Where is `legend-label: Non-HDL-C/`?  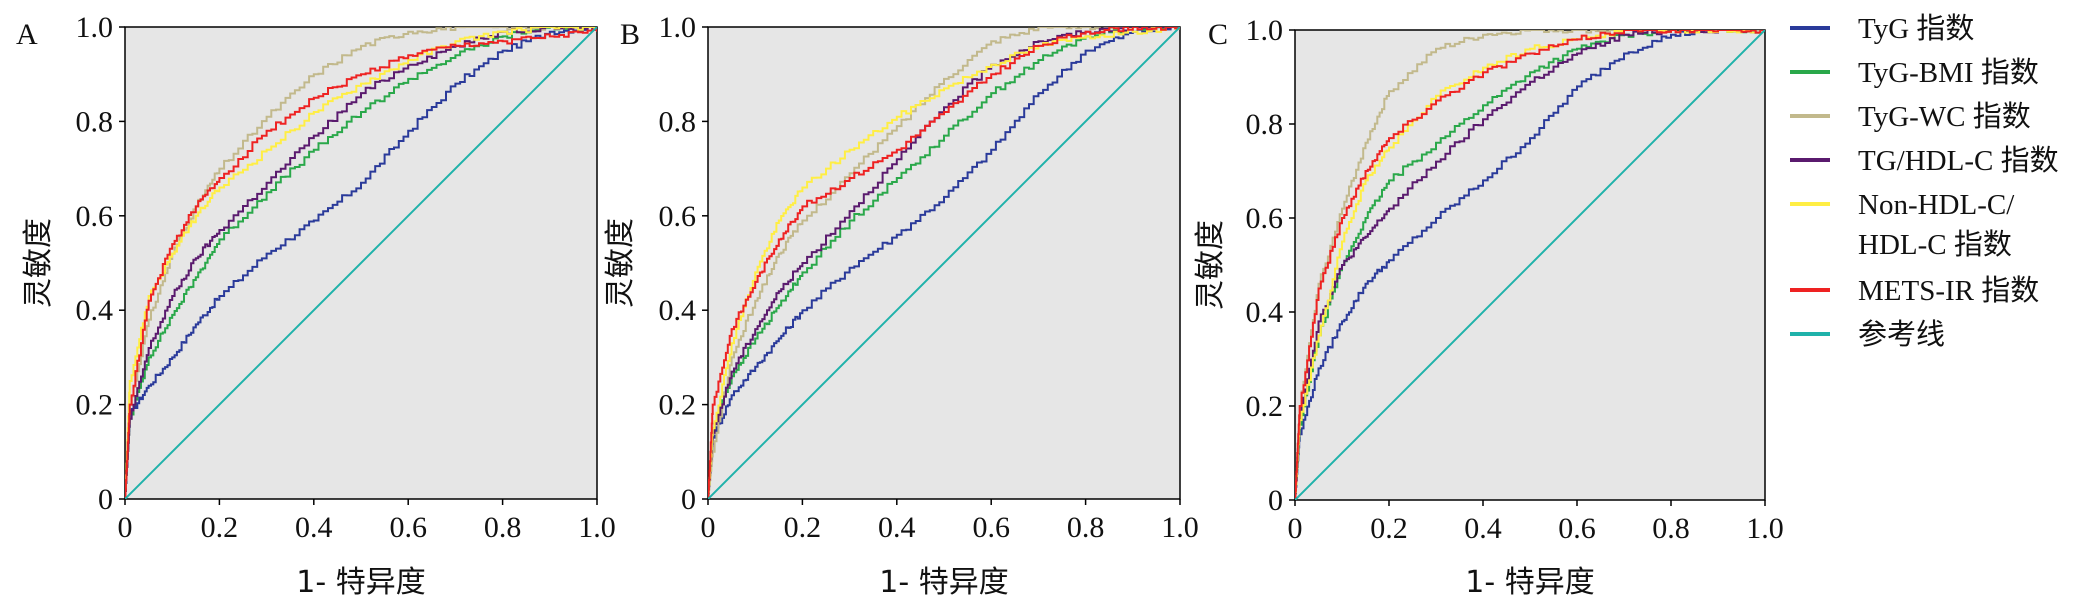
legend-label: Non-HDL-C/ is located at coordinates (1936, 205).